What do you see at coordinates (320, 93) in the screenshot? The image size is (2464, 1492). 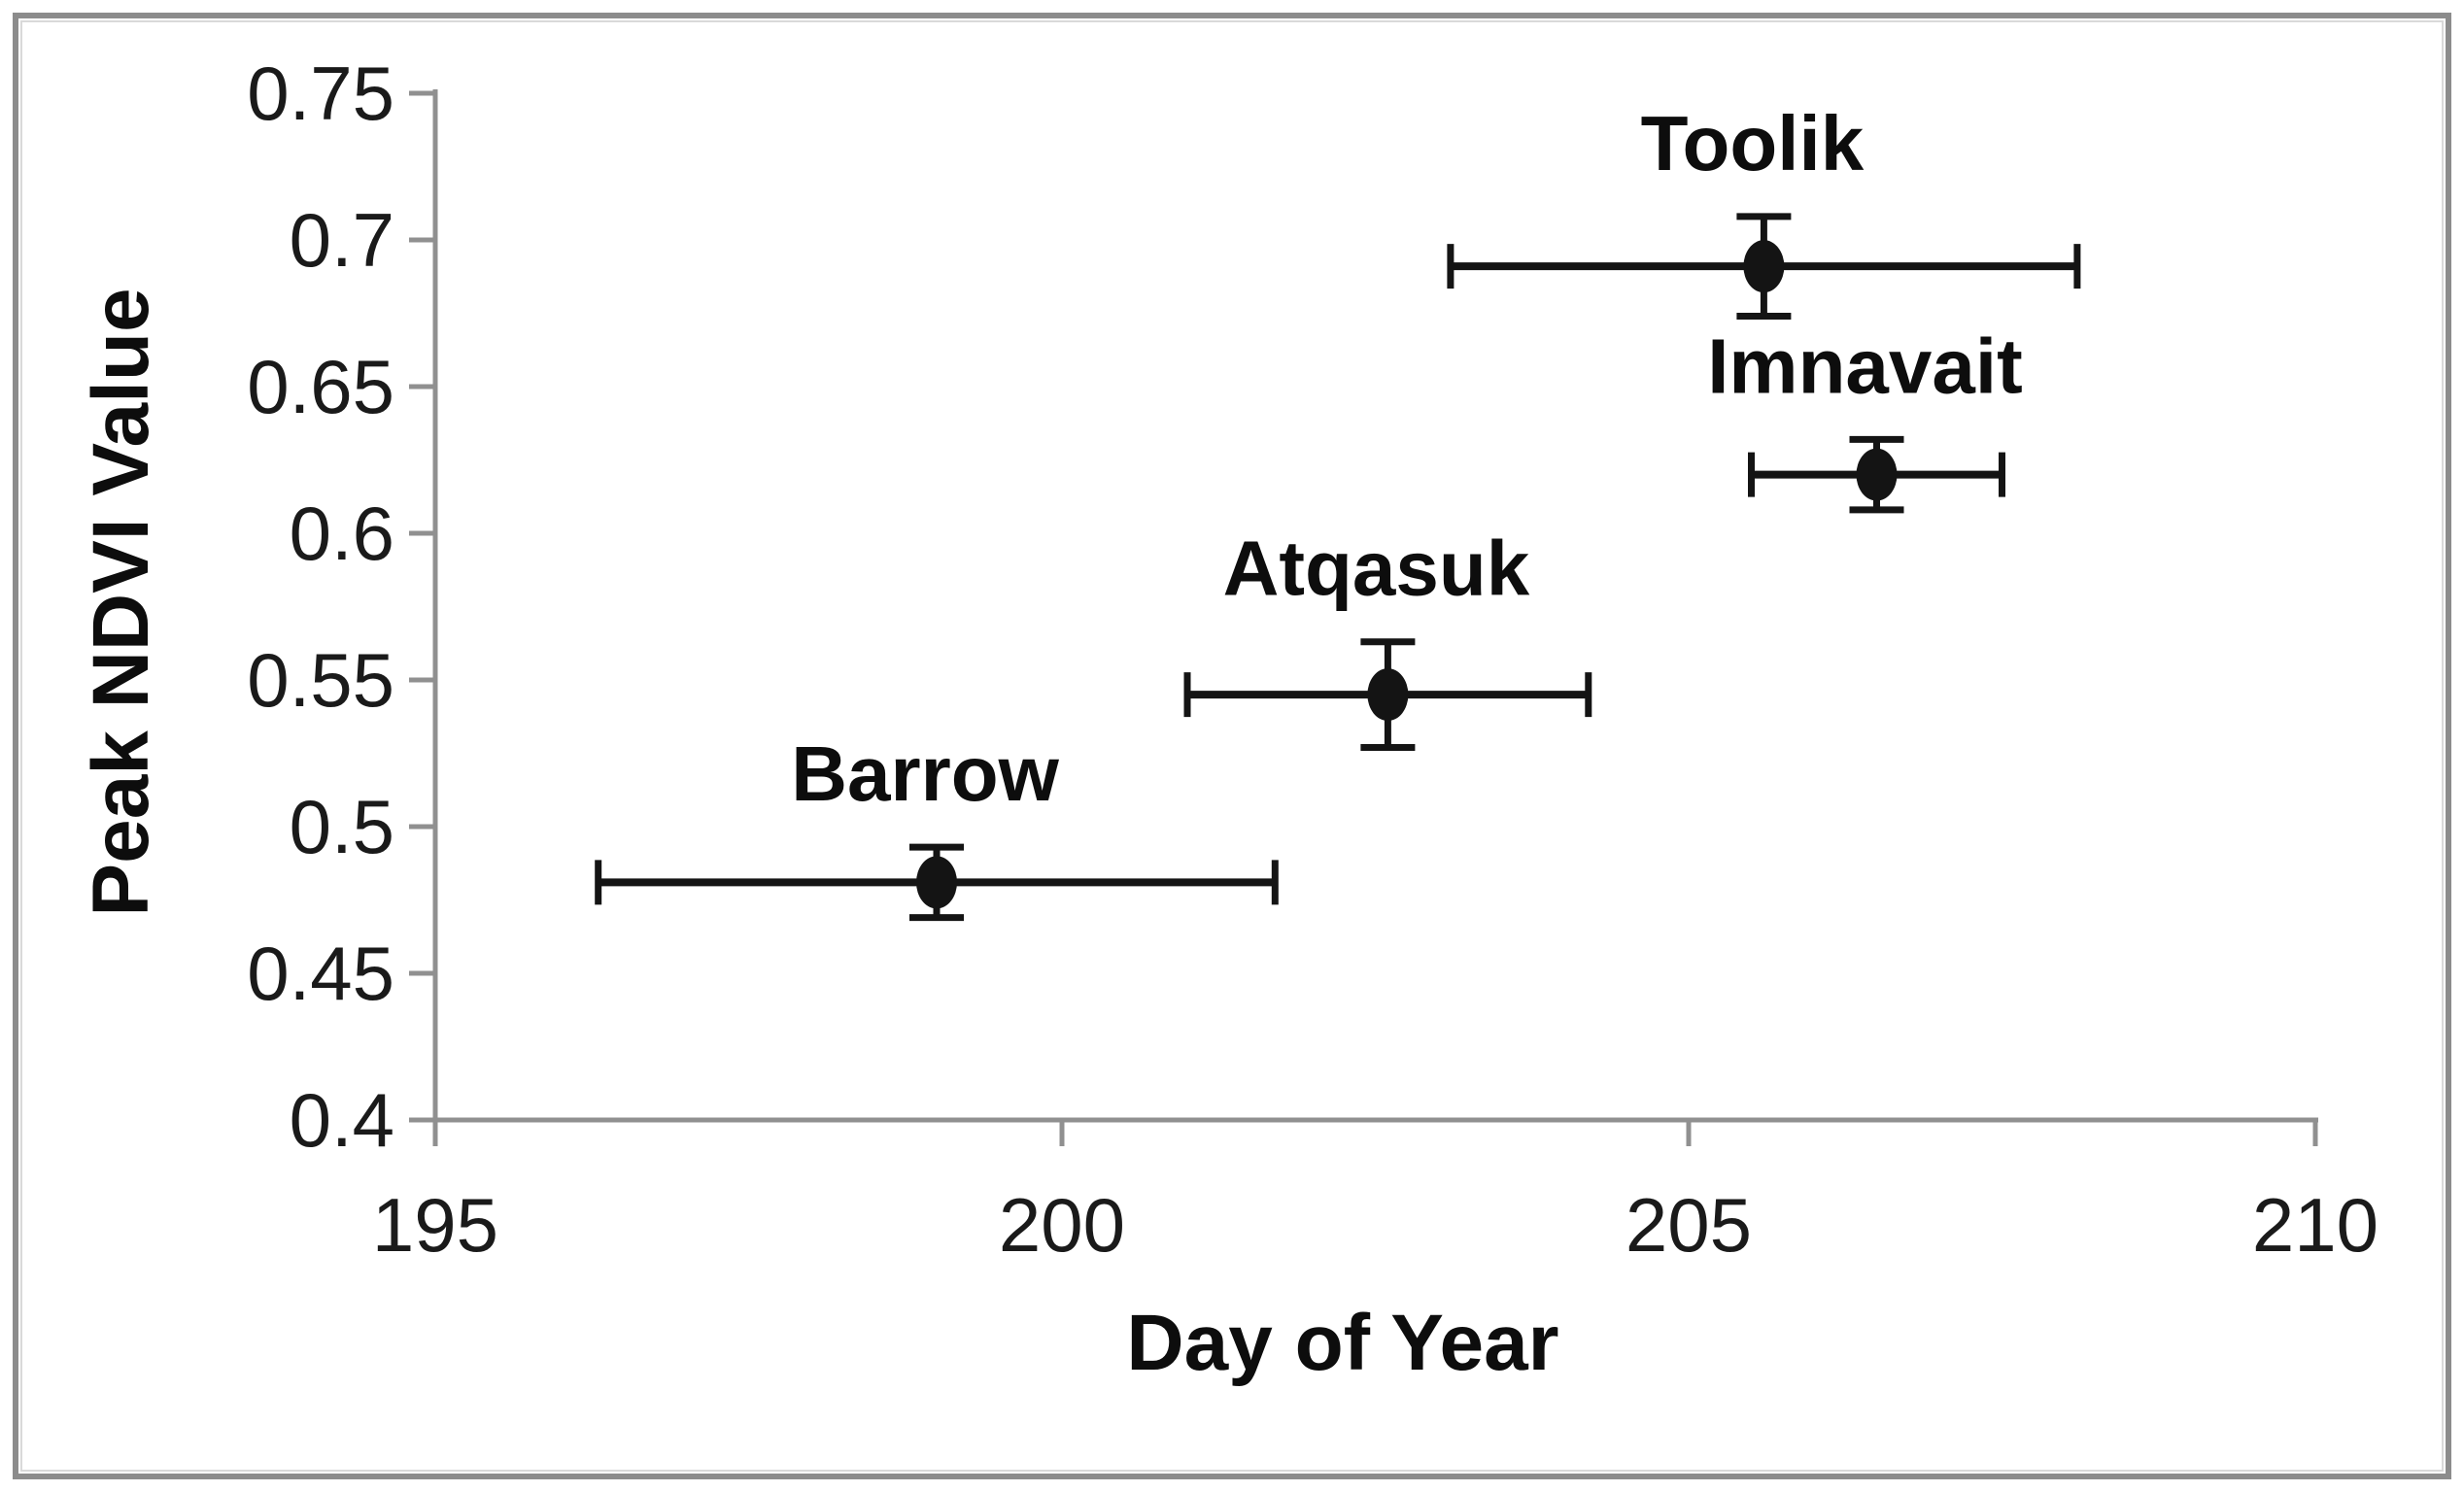 I see `y-tick-label: 0.75` at bounding box center [320, 93].